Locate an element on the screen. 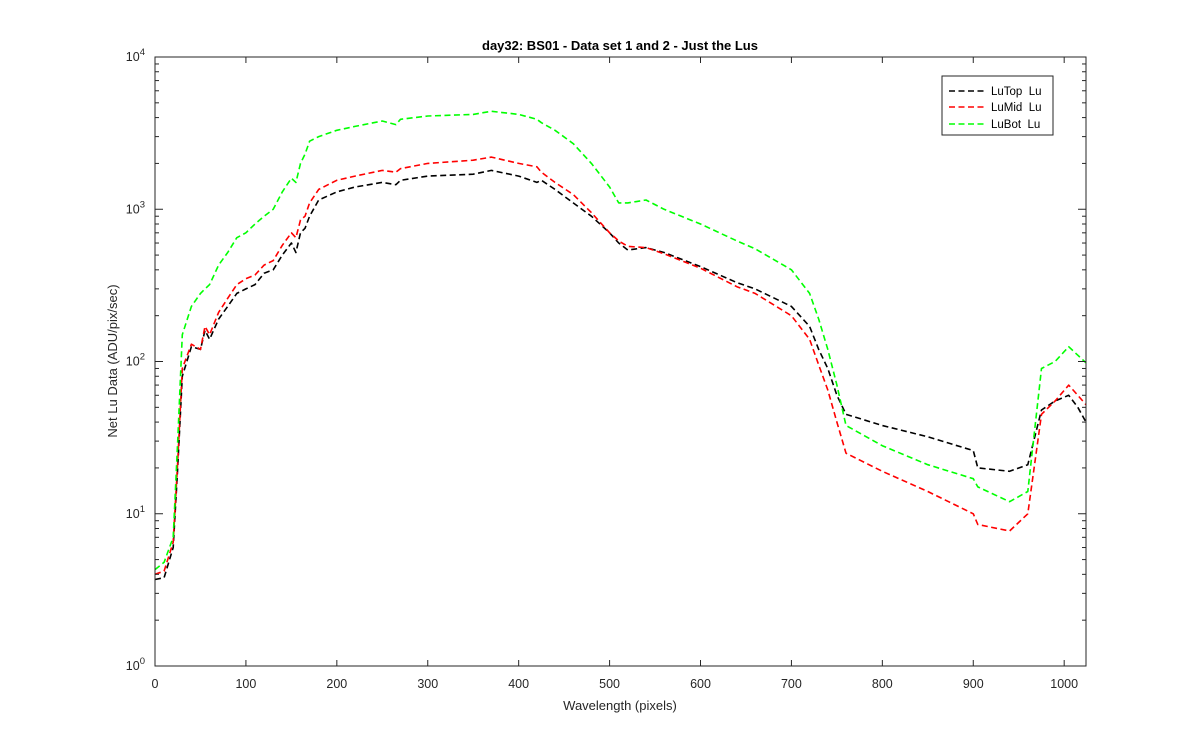 This screenshot has height=750, width=1200. y-tick-label: 10³ is located at coordinates (135, 207).